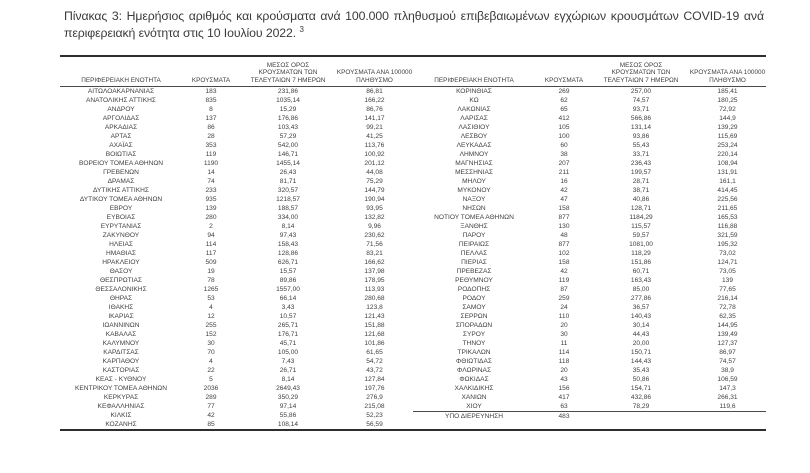 This screenshot has height=473, width=810. What do you see at coordinates (641, 370) in the screenshot?
I see `avg7-cell: 35,43` at bounding box center [641, 370].